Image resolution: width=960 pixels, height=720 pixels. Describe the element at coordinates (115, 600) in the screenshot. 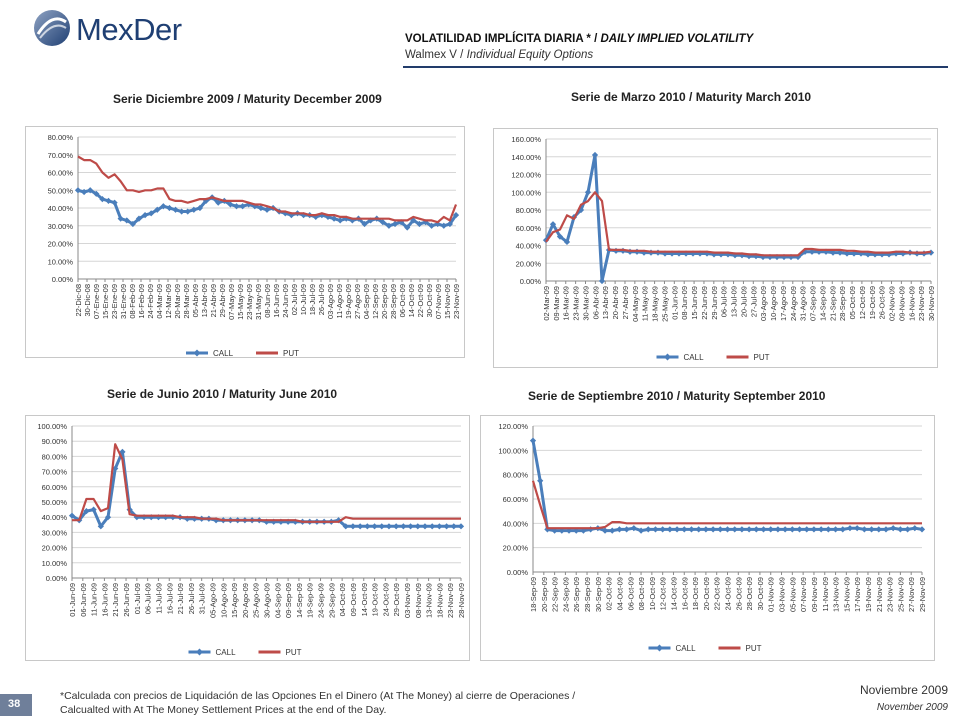

I see `x-tick-label: 21-Jun-09` at that location.